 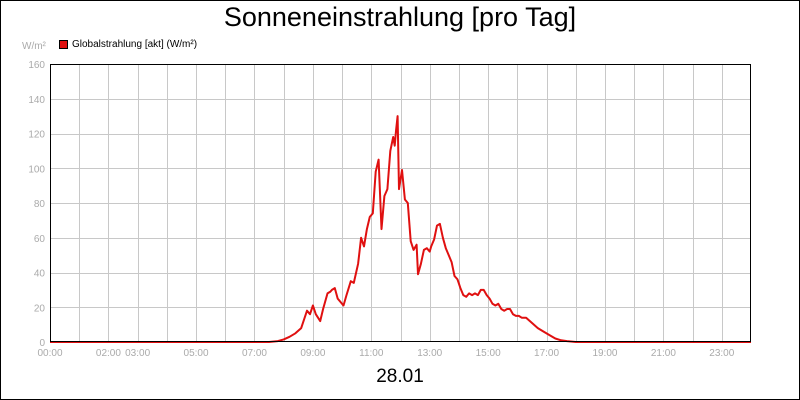 What do you see at coordinates (721, 353) in the screenshot?
I see `x-tick-label: 23:00` at bounding box center [721, 353].